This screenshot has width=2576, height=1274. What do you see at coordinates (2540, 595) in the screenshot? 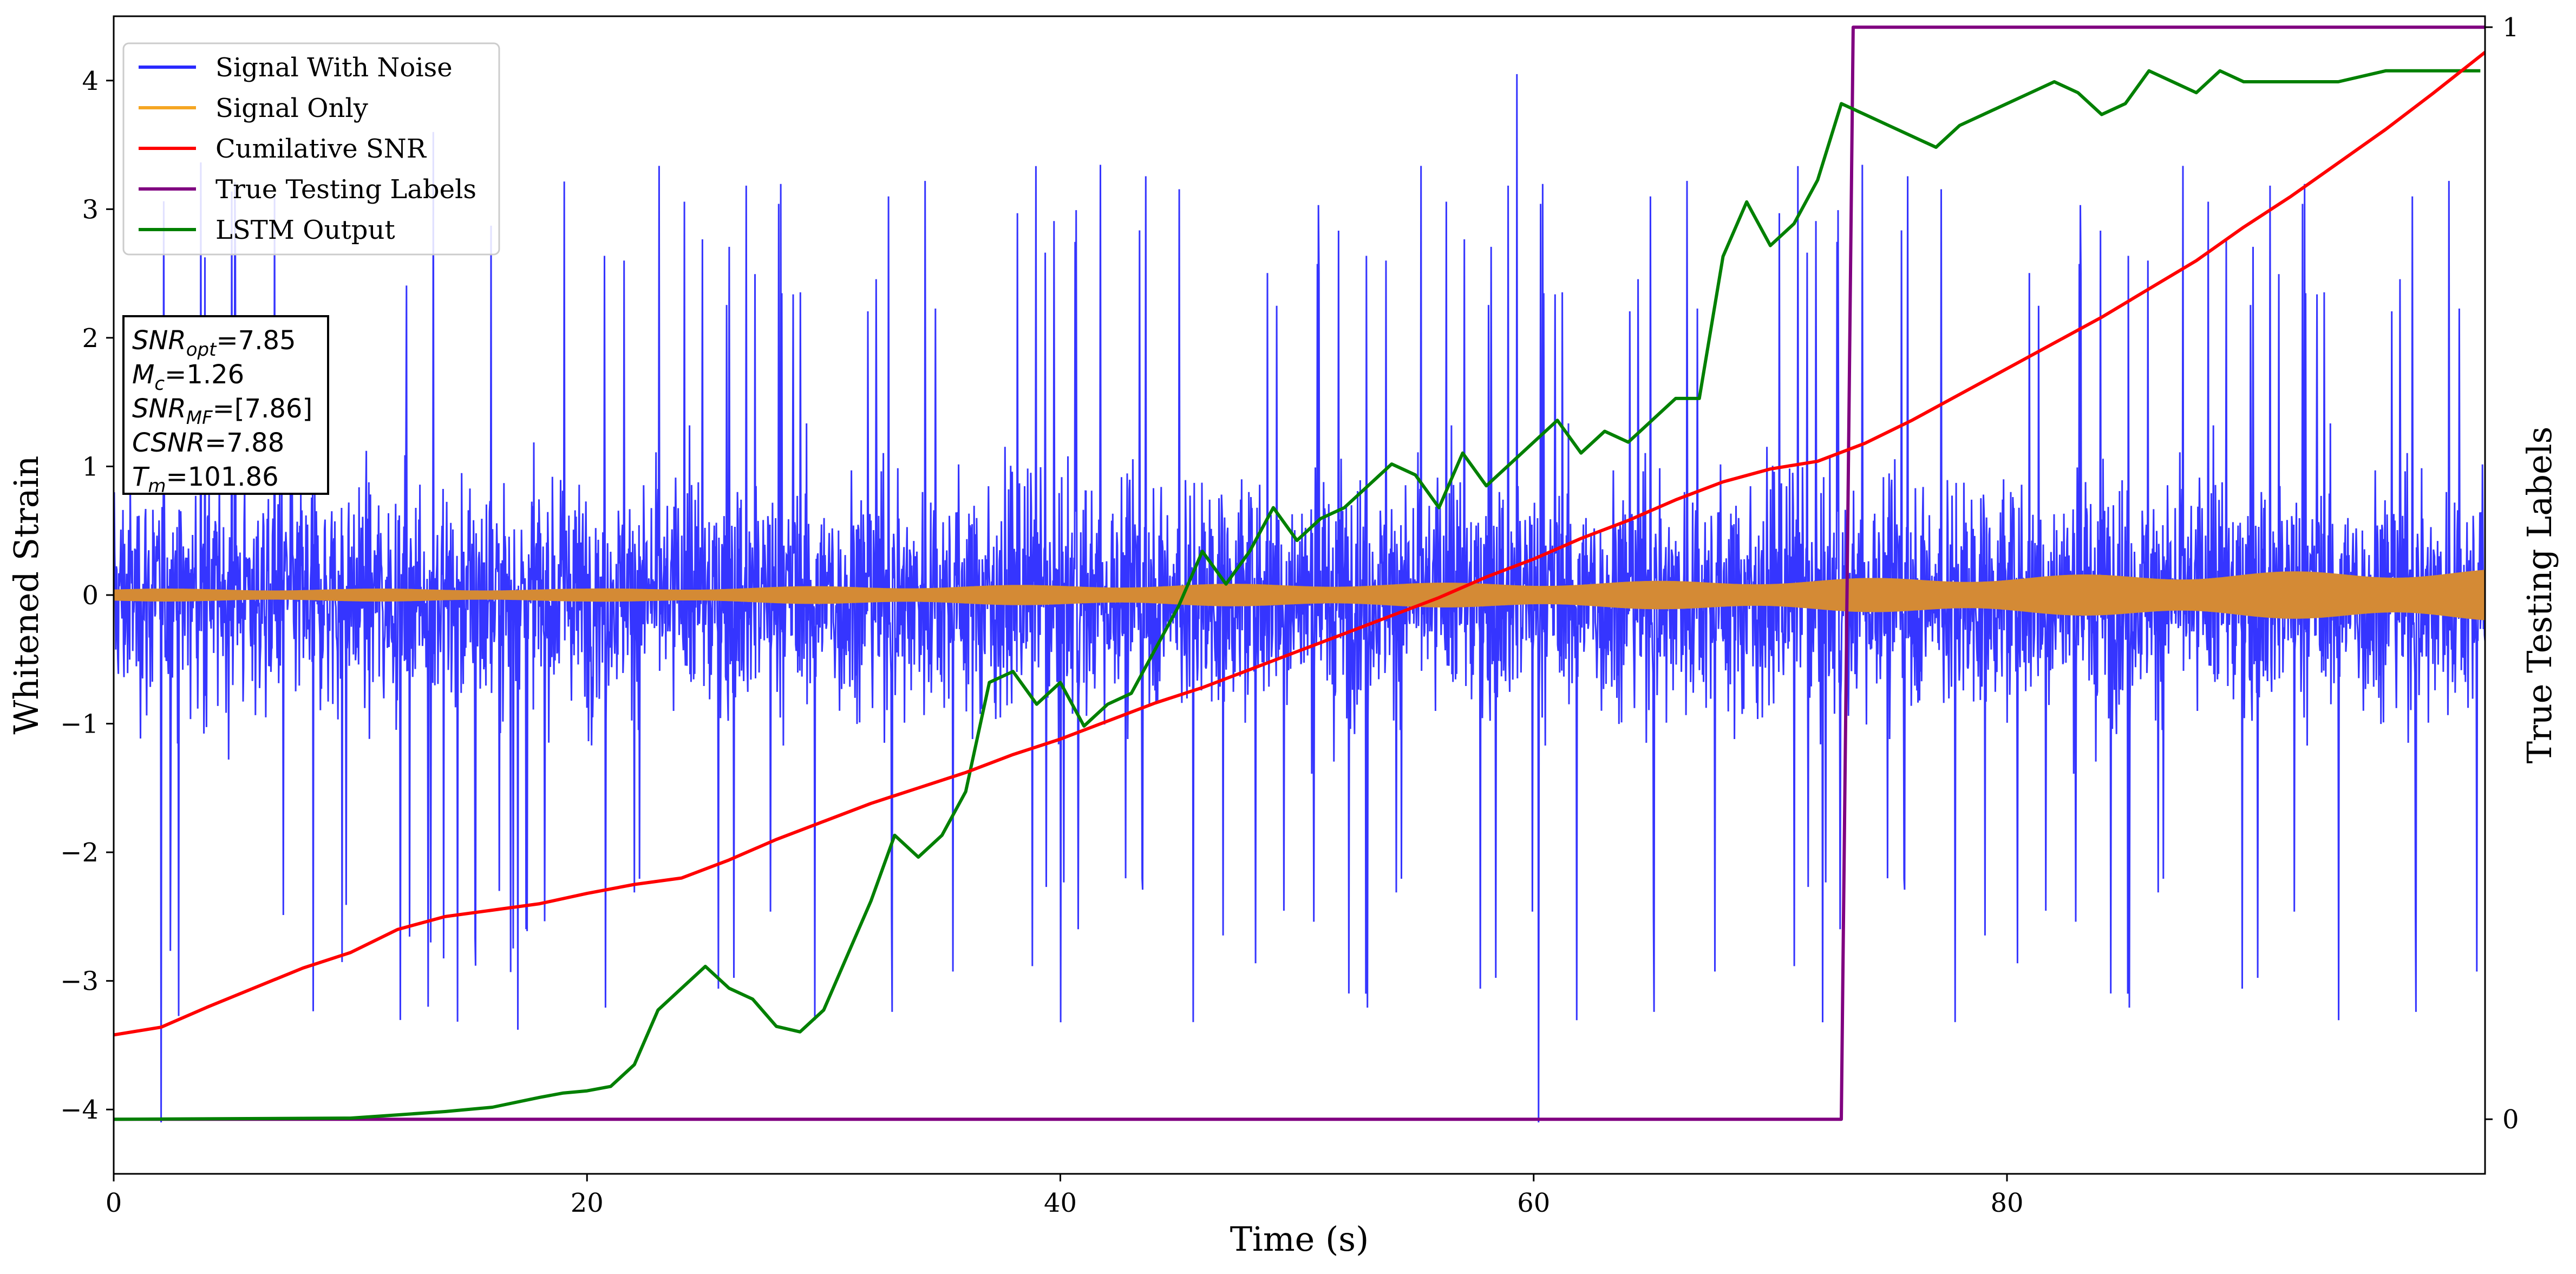
I see `y2-axis-title: True Testing Labels` at bounding box center [2540, 595].